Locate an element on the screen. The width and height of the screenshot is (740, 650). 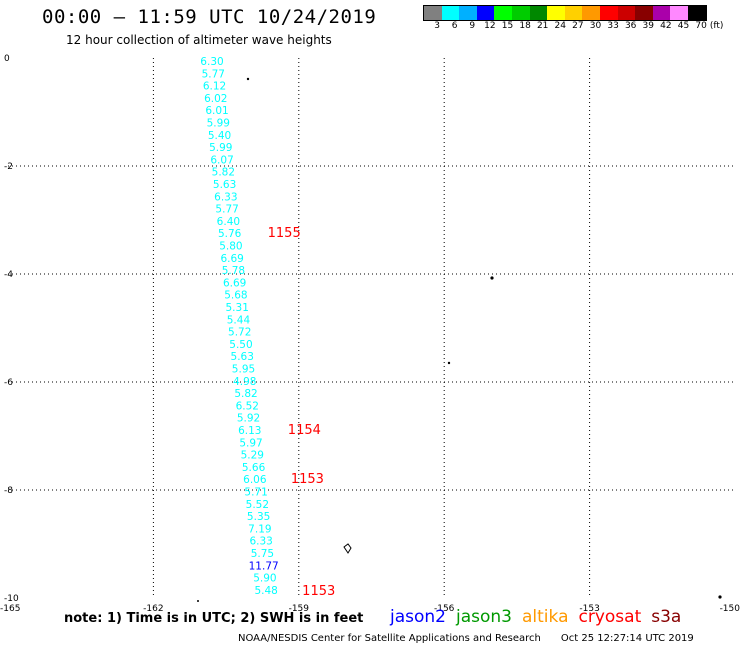
wave-height-value: 5.52 is located at coordinates (257, 505).